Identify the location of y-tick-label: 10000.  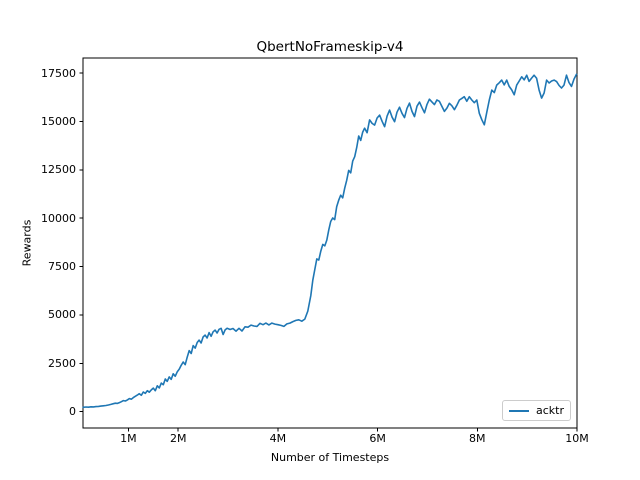
(58, 218).